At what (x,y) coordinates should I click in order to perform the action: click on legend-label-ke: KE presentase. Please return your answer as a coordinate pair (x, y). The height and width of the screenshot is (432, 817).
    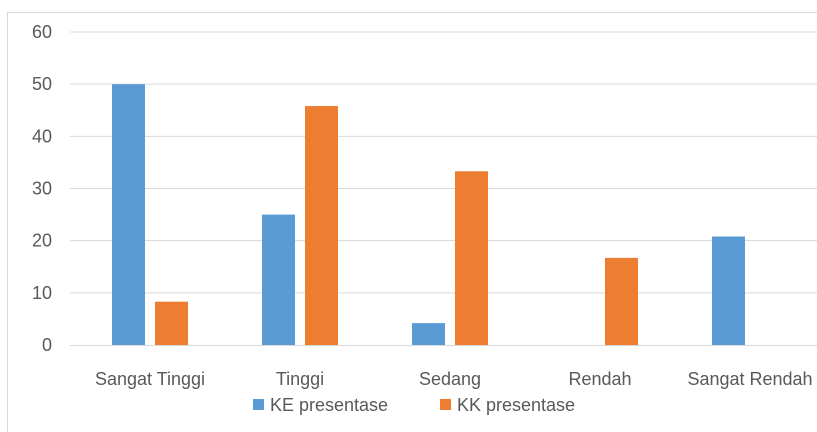
    Looking at the image, I should click on (329, 405).